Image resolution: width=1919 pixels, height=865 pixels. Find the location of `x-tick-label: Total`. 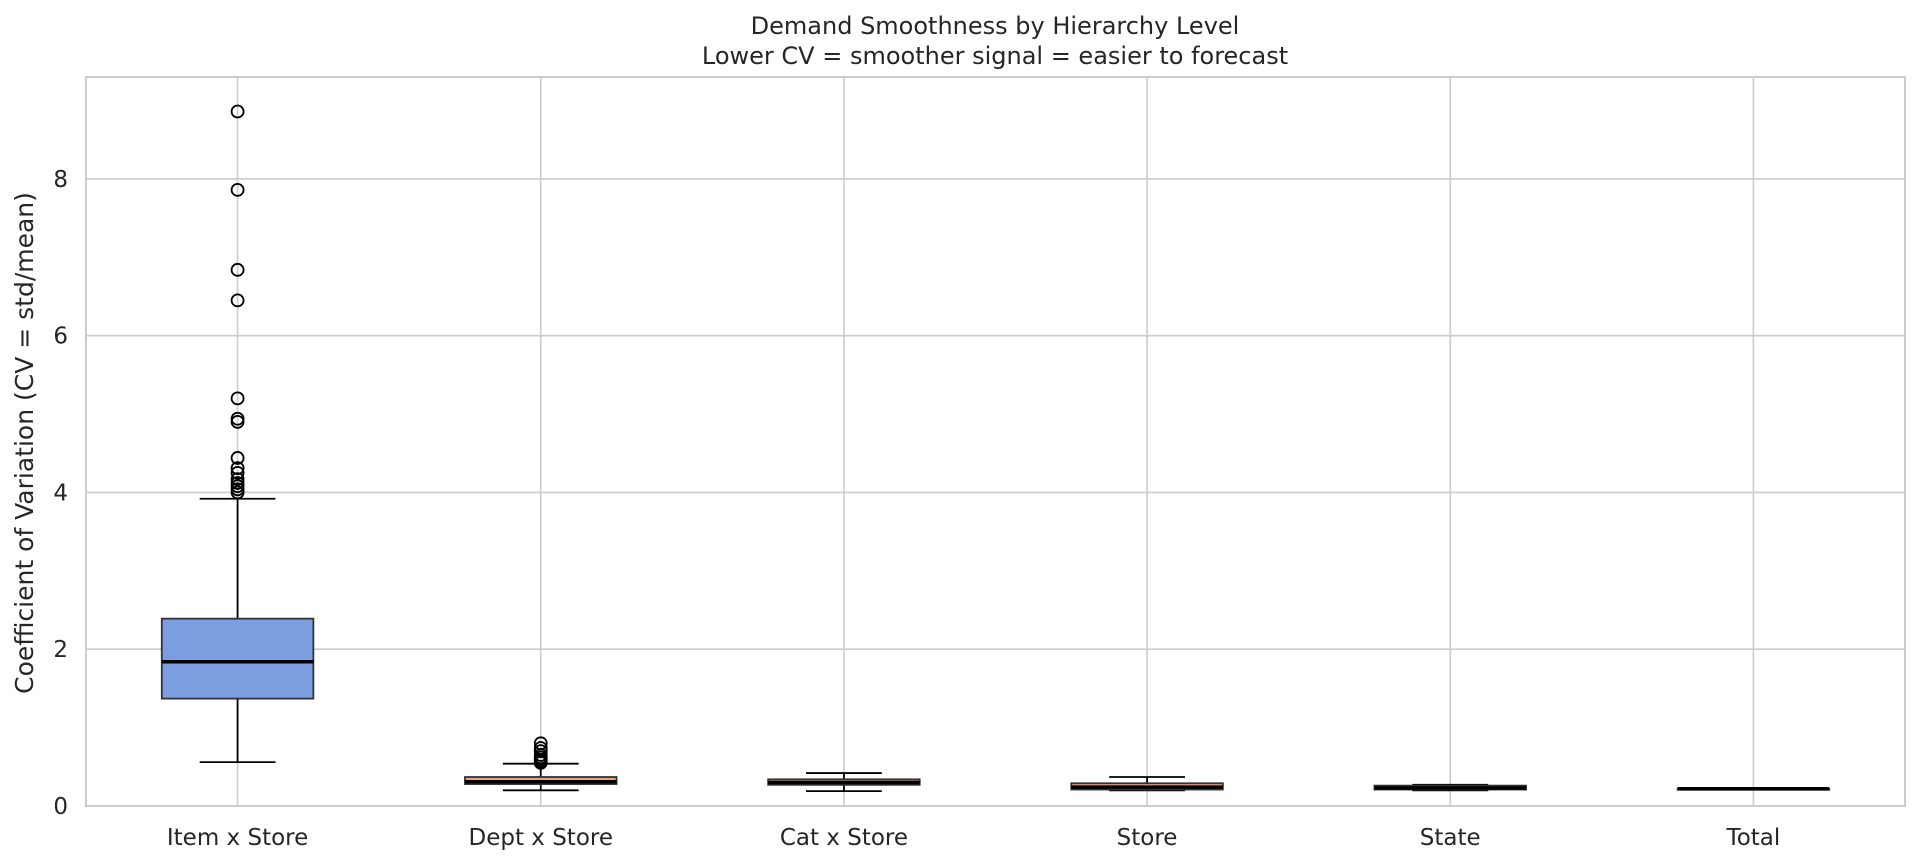

x-tick-label: Total is located at coordinates (1753, 838).